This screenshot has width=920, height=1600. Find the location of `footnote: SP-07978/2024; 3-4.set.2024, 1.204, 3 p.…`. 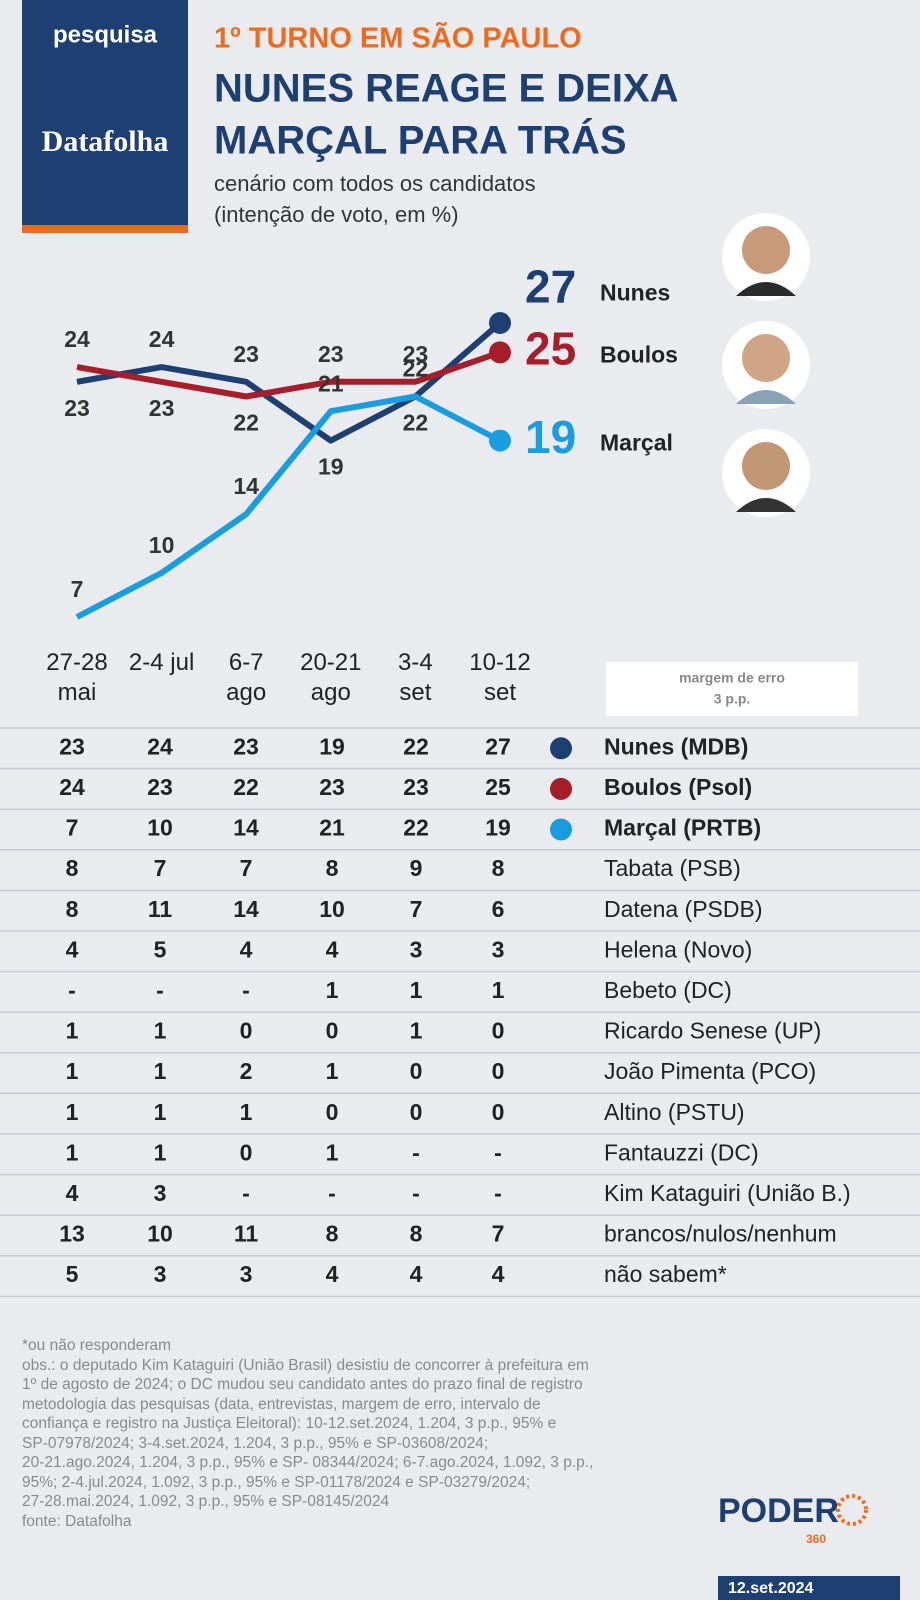

footnote: SP-07978/2024; 3-4.set.2024, 1.204, 3 p.… is located at coordinates (255, 1443).